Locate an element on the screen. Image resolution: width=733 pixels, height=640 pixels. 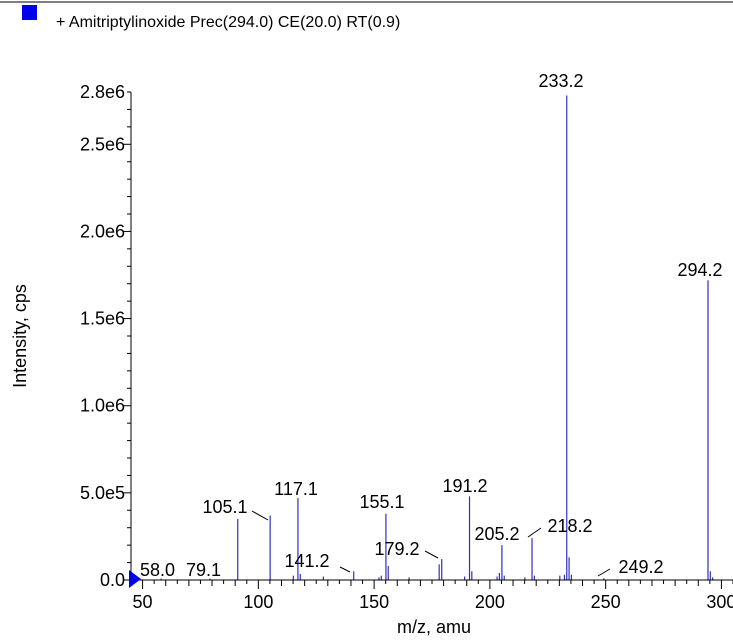
x-tick-label: 250 is located at coordinates (606, 602).